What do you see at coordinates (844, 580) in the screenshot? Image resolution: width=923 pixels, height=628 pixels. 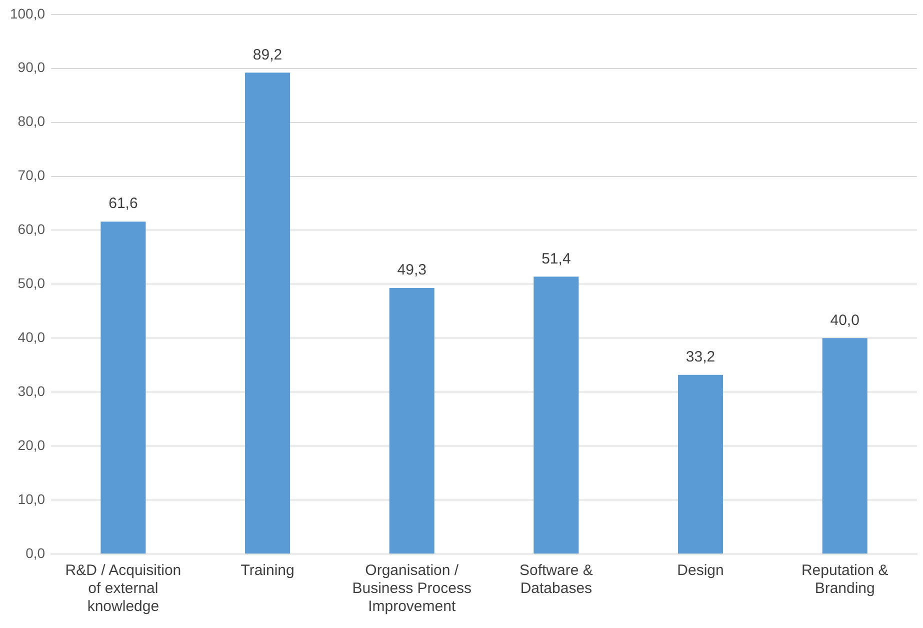 I see `x-tick-label: Reputation & Branding` at bounding box center [844, 580].